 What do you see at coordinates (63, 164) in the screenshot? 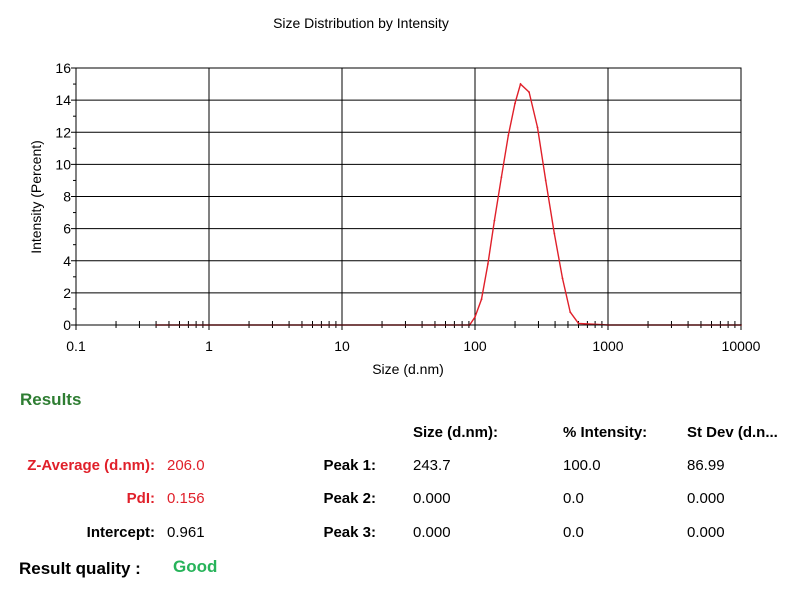
I see `y-tick-label: 10` at bounding box center [63, 164].